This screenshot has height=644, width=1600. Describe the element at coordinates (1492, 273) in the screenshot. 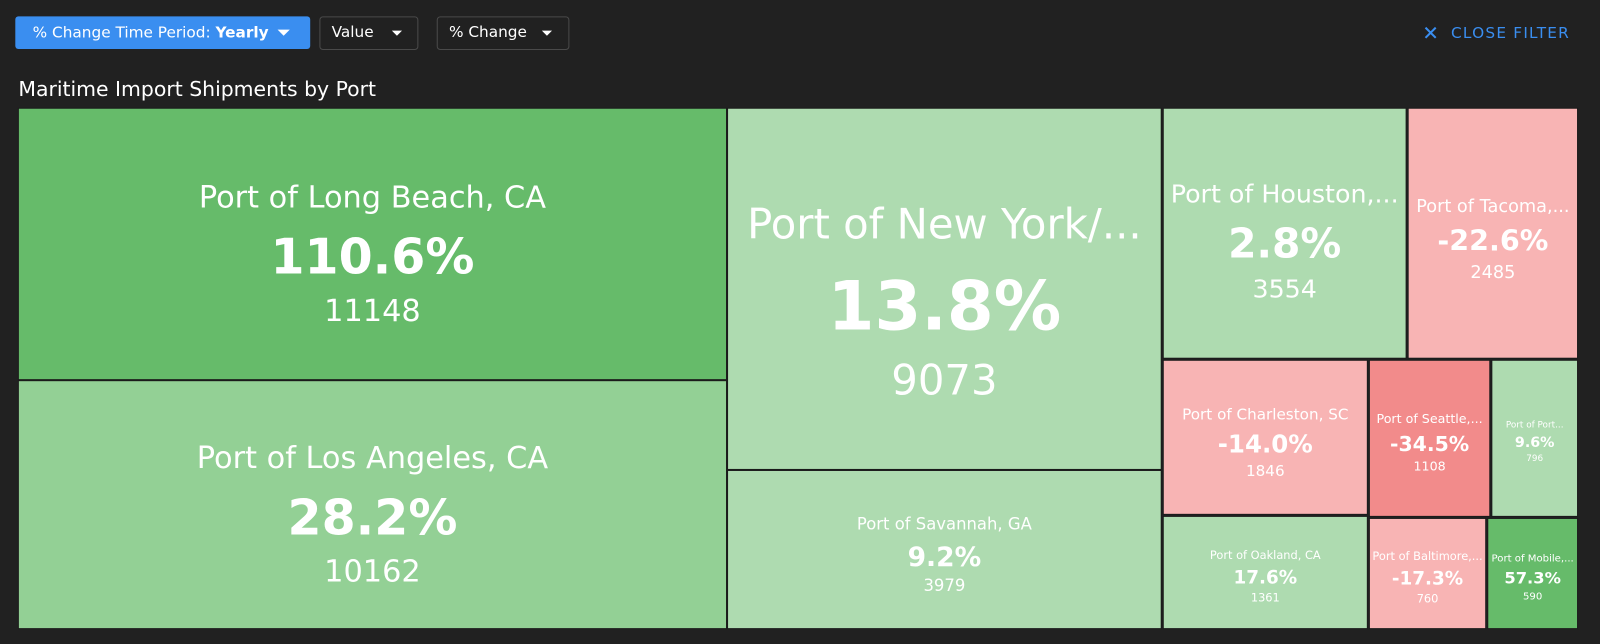

I see `tile-value: 2485` at that location.